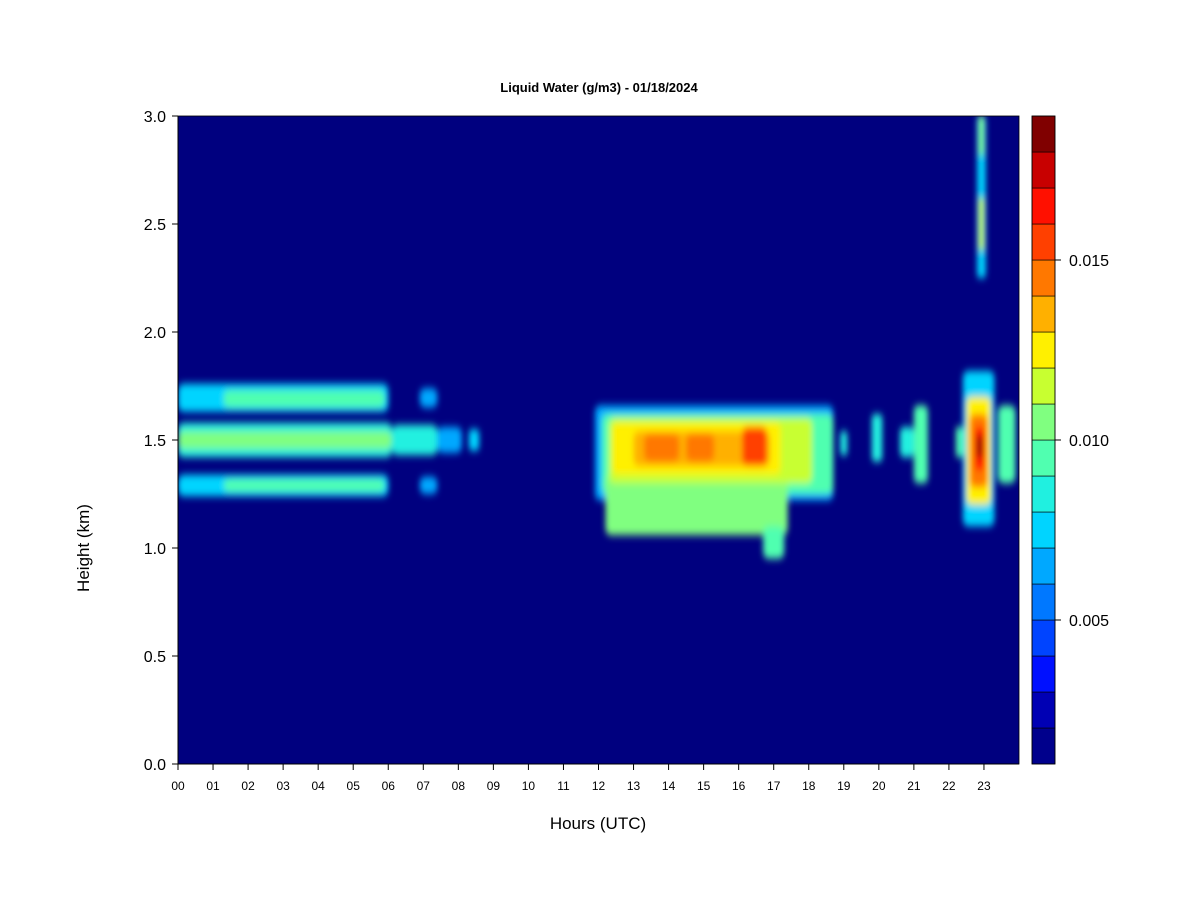 This screenshot has width=1200, height=900. Describe the element at coordinates (459, 786) in the screenshot. I see `x-tick-label: 08` at that location.